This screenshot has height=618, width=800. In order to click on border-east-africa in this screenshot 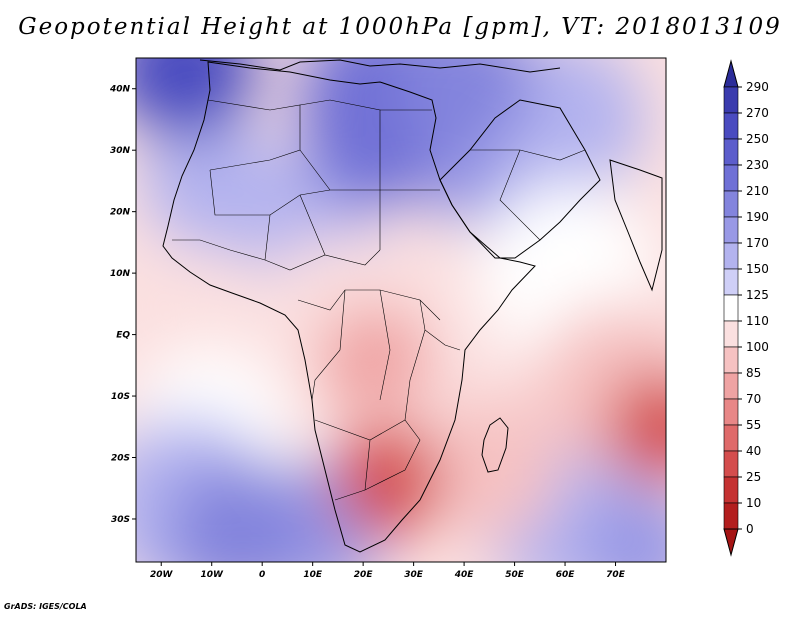, I will do `click(420, 355)`.